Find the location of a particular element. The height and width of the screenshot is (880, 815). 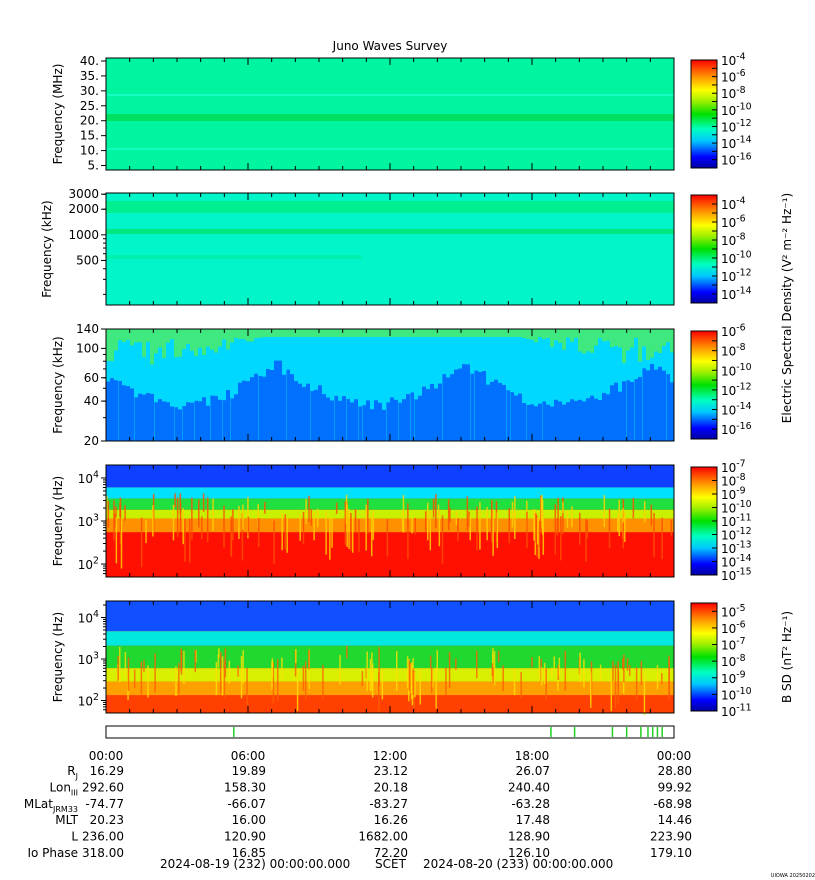

panel-3-colorbar-label: 10⁻¹⁴ is located at coordinates (736, 409).